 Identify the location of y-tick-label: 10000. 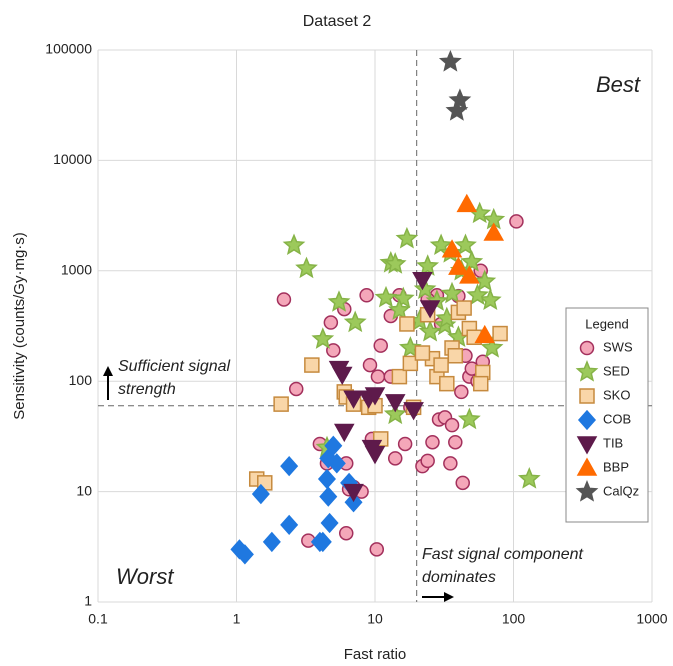
(72, 159).